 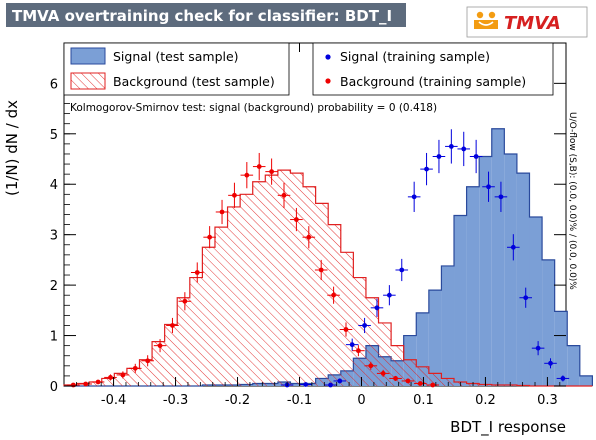 What do you see at coordinates (547, 400) in the screenshot?
I see `x-tick-label: 0.3` at bounding box center [547, 400].